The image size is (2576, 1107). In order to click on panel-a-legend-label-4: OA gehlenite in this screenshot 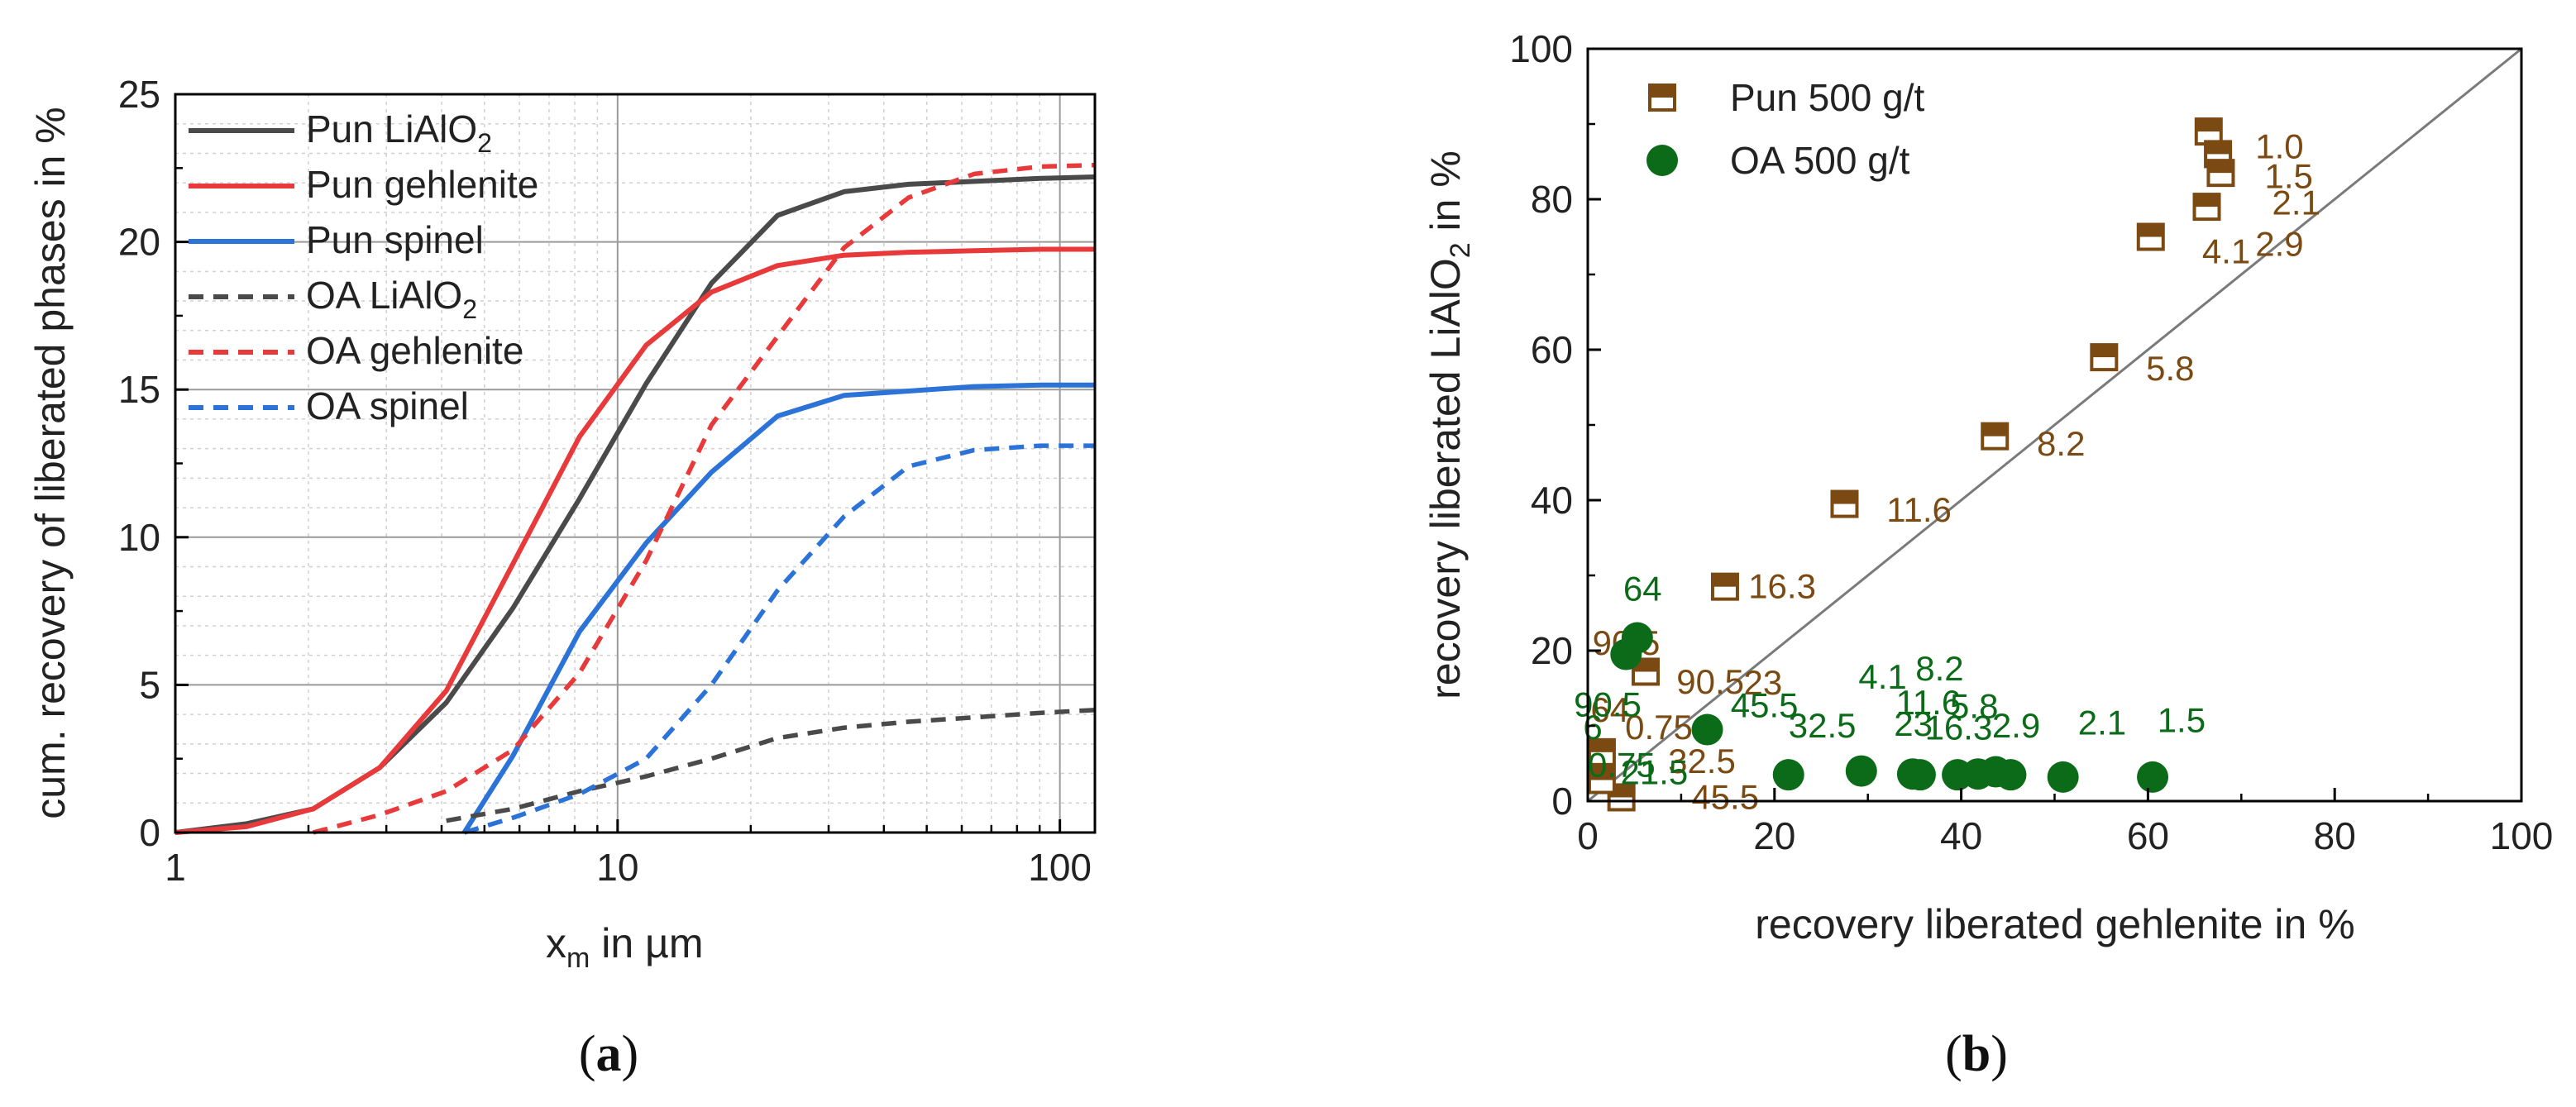, I will do `click(414, 350)`.